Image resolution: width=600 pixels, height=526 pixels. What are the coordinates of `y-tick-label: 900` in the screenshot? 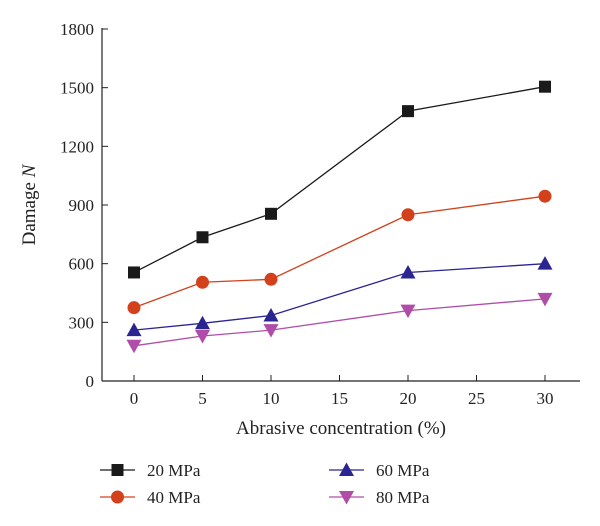 It's located at (82, 205).